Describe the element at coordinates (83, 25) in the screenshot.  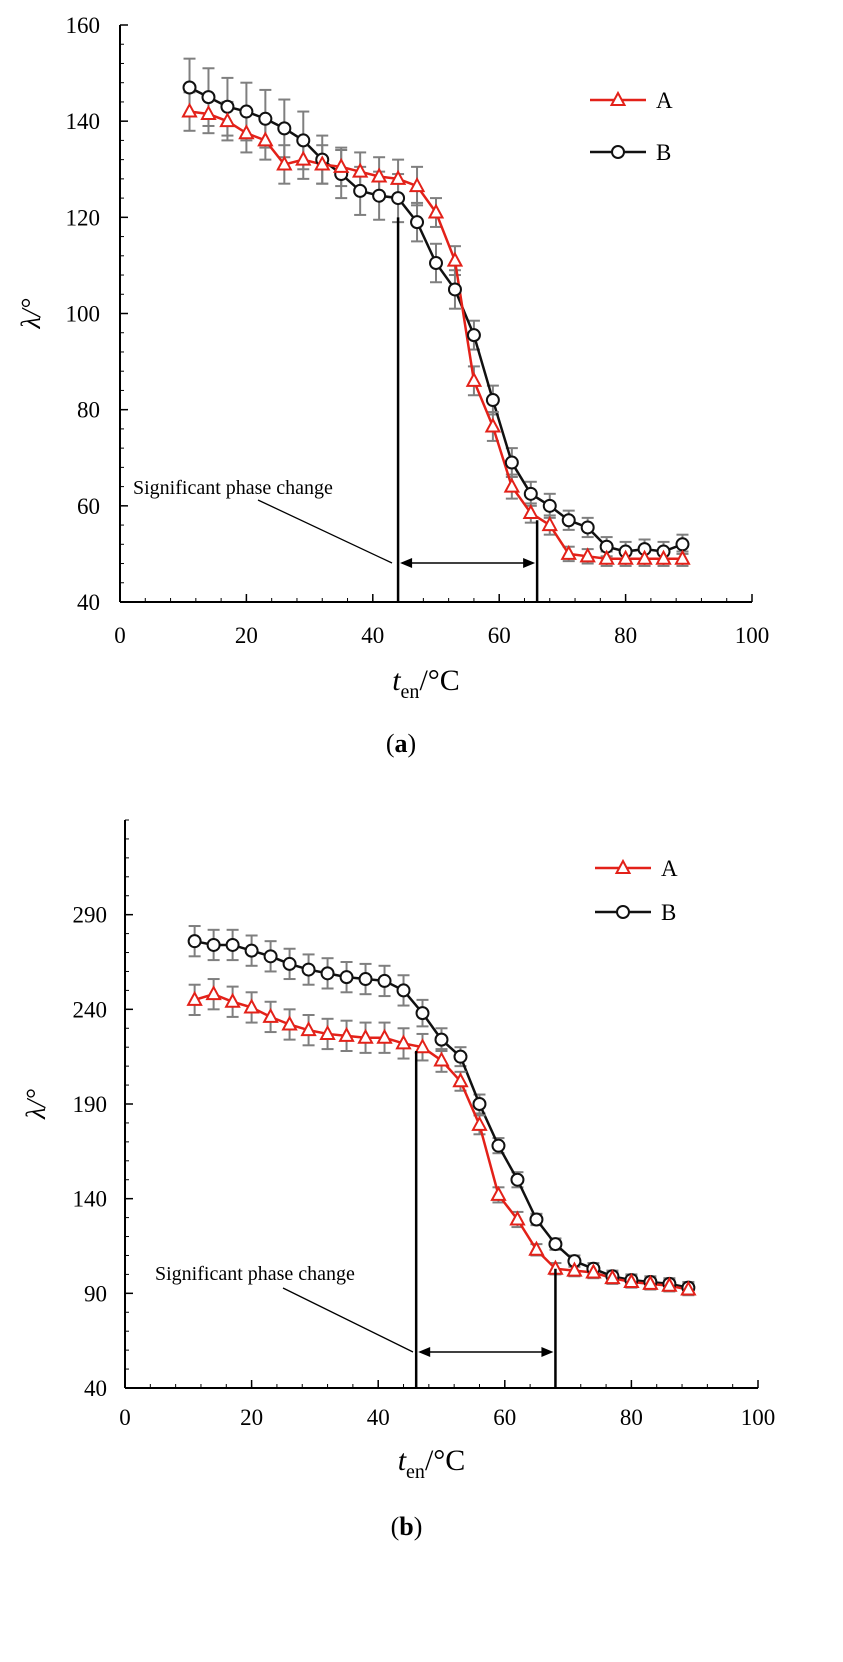
I see `y-tick-label: 160` at that location.